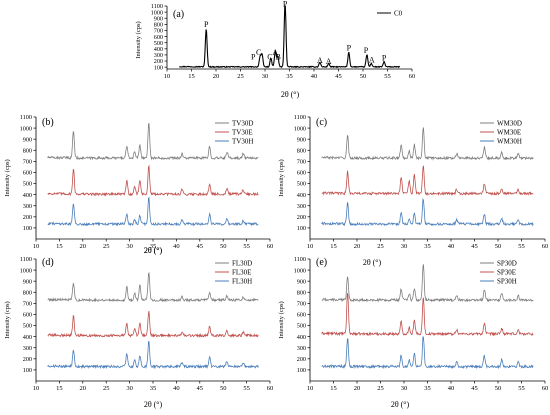  Describe the element at coordinates (7, 177) in the screenshot. I see `y-axis-label: Intensity (cps)` at that location.